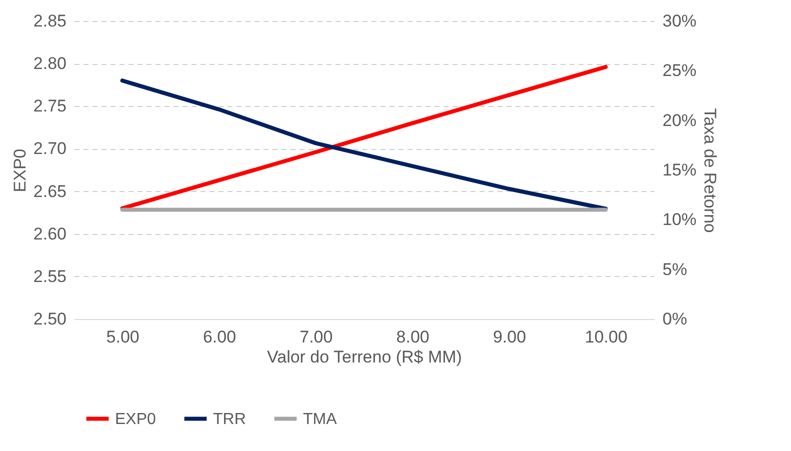  What do you see at coordinates (49, 106) in the screenshot?
I see `y-tick-label: 2.75` at bounding box center [49, 106].